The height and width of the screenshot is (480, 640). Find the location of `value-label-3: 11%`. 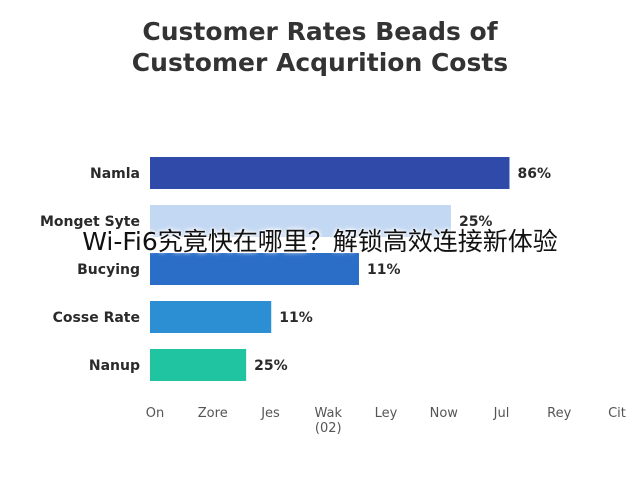

value-label-3: 11% is located at coordinates (296, 318).